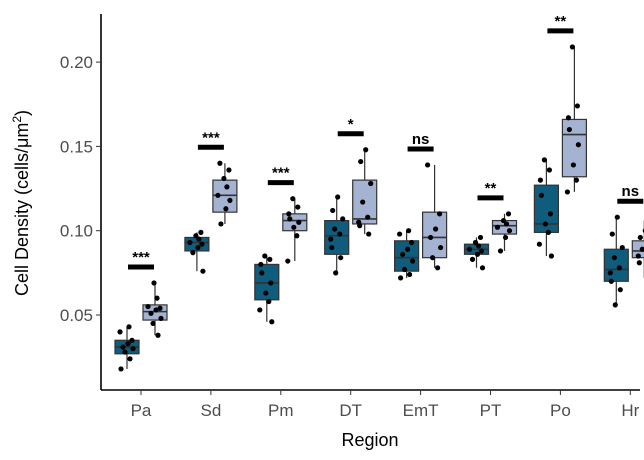  What do you see at coordinates (17, 119) in the screenshot?
I see `y-axis-title-sup: 2` at bounding box center [17, 119].